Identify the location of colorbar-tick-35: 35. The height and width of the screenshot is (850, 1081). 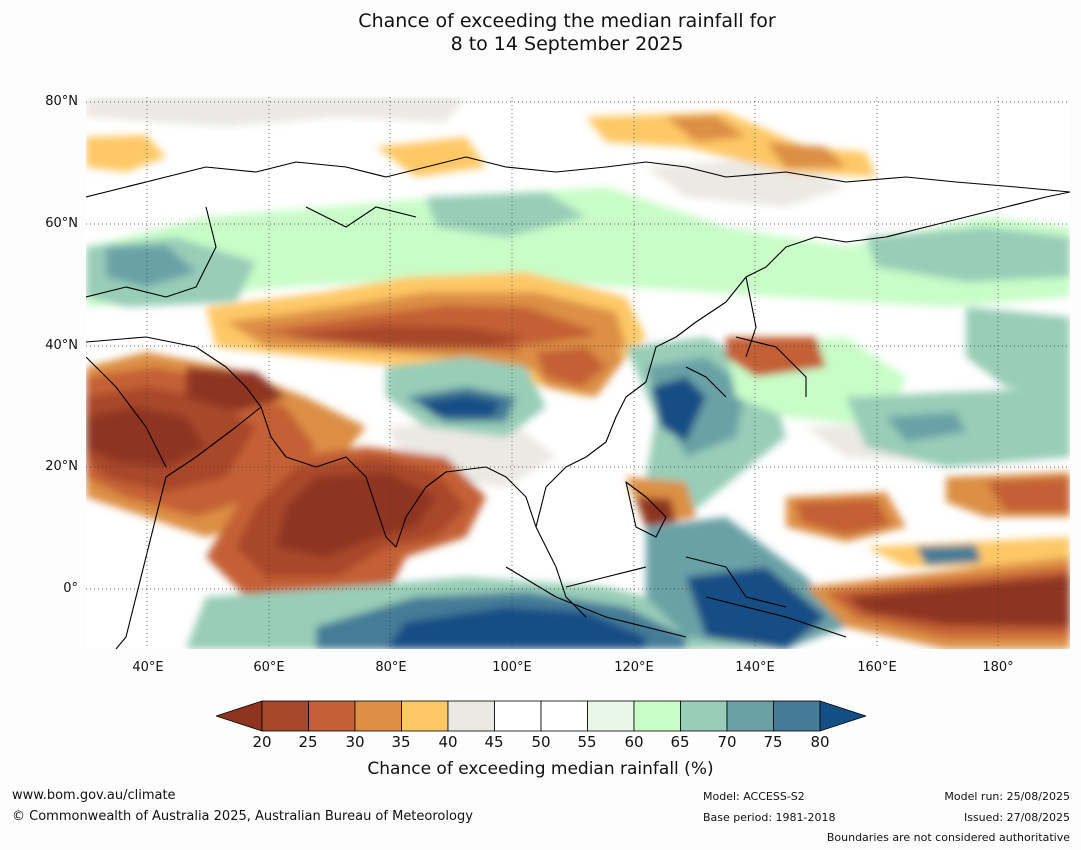
(401, 742).